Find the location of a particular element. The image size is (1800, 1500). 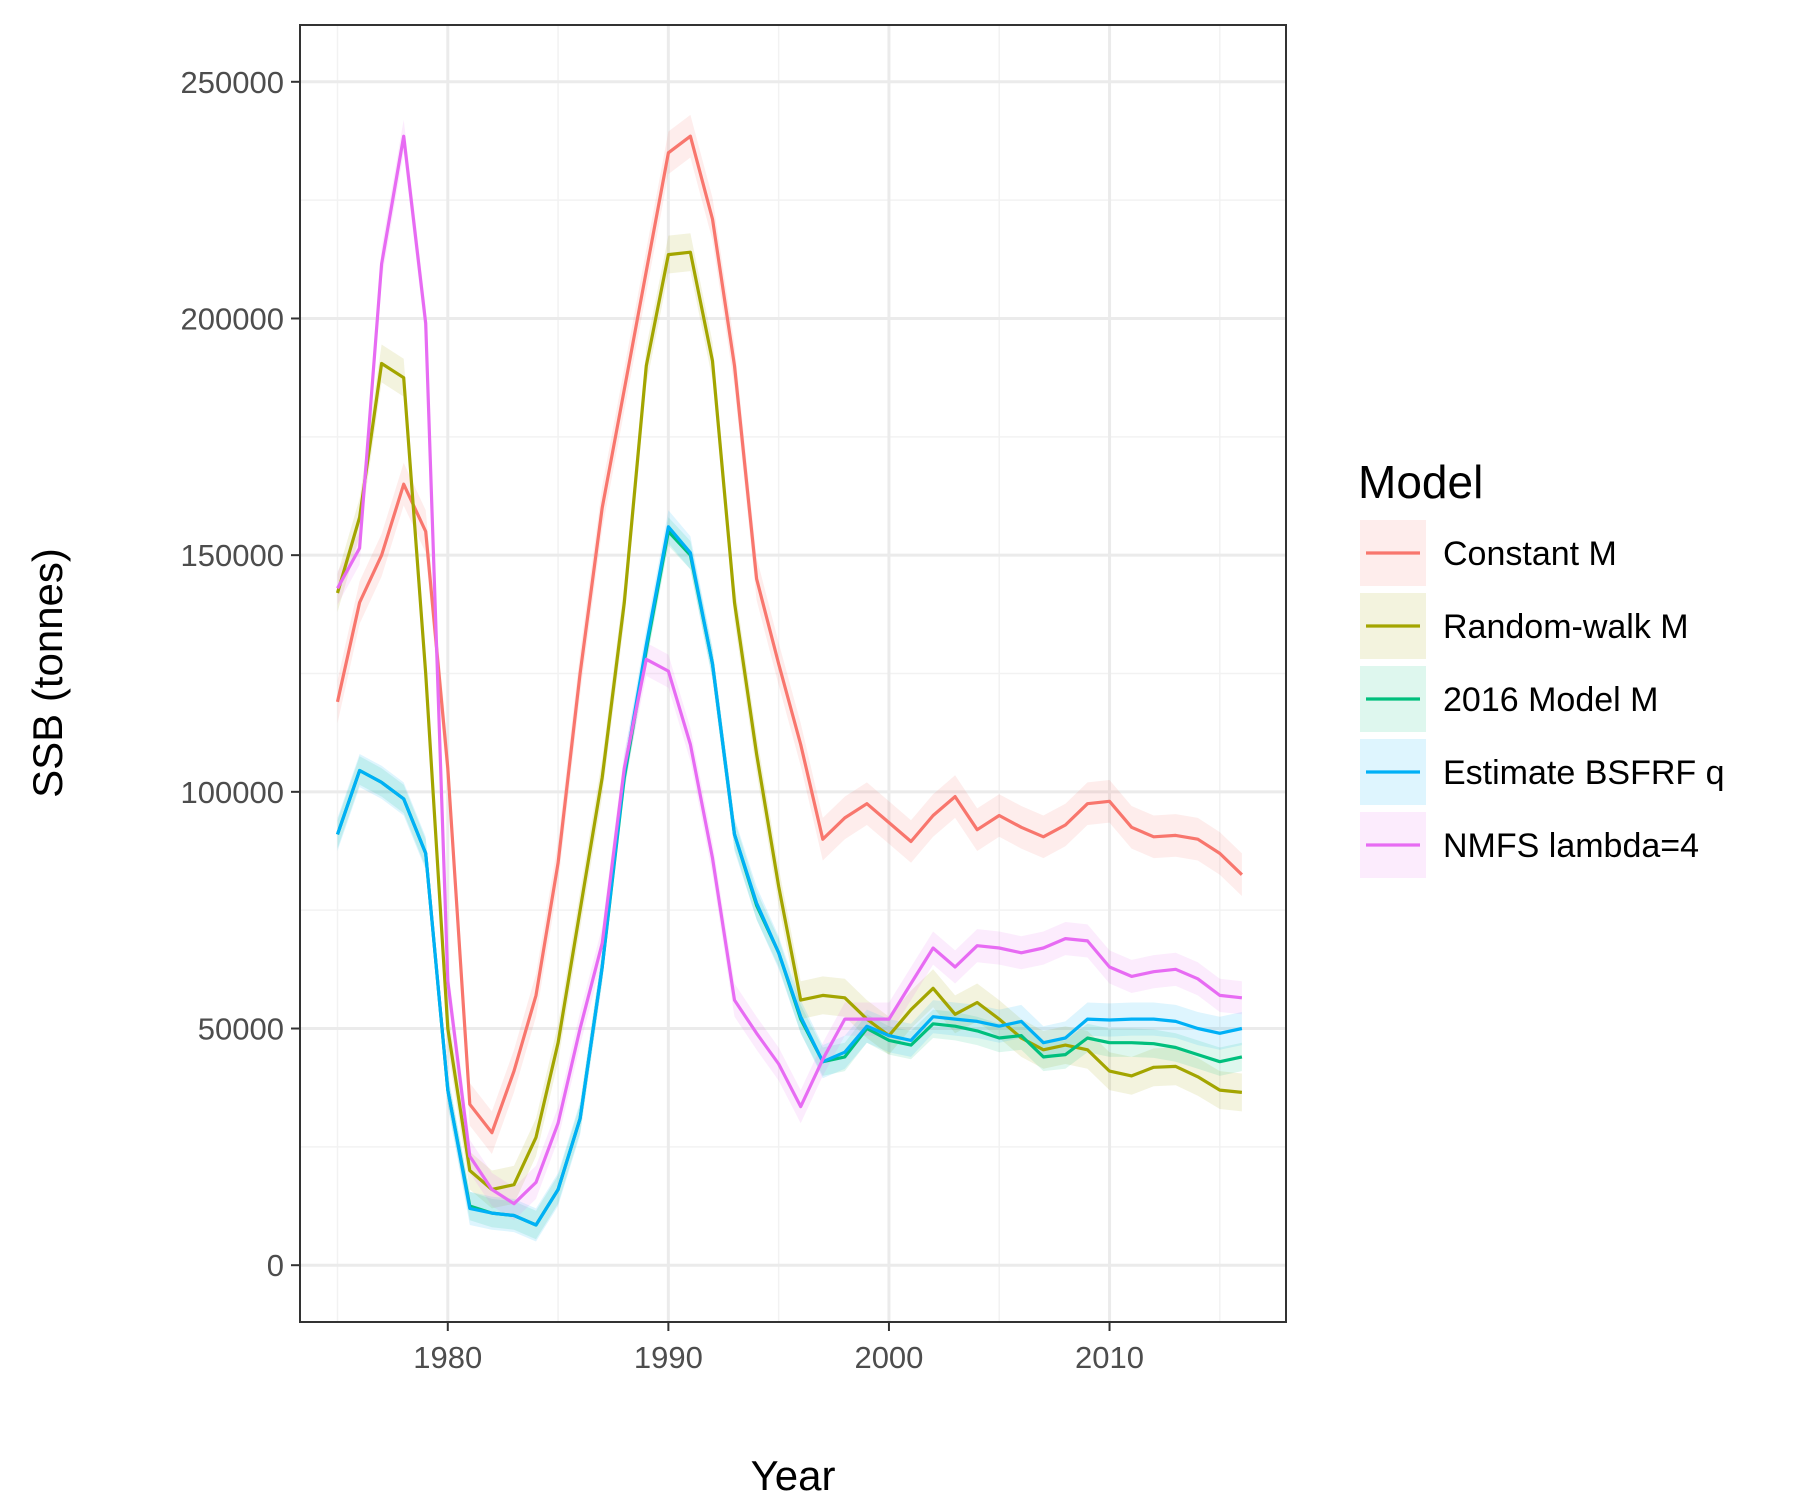

legend-label: Constant M is located at coordinates (1530, 554).